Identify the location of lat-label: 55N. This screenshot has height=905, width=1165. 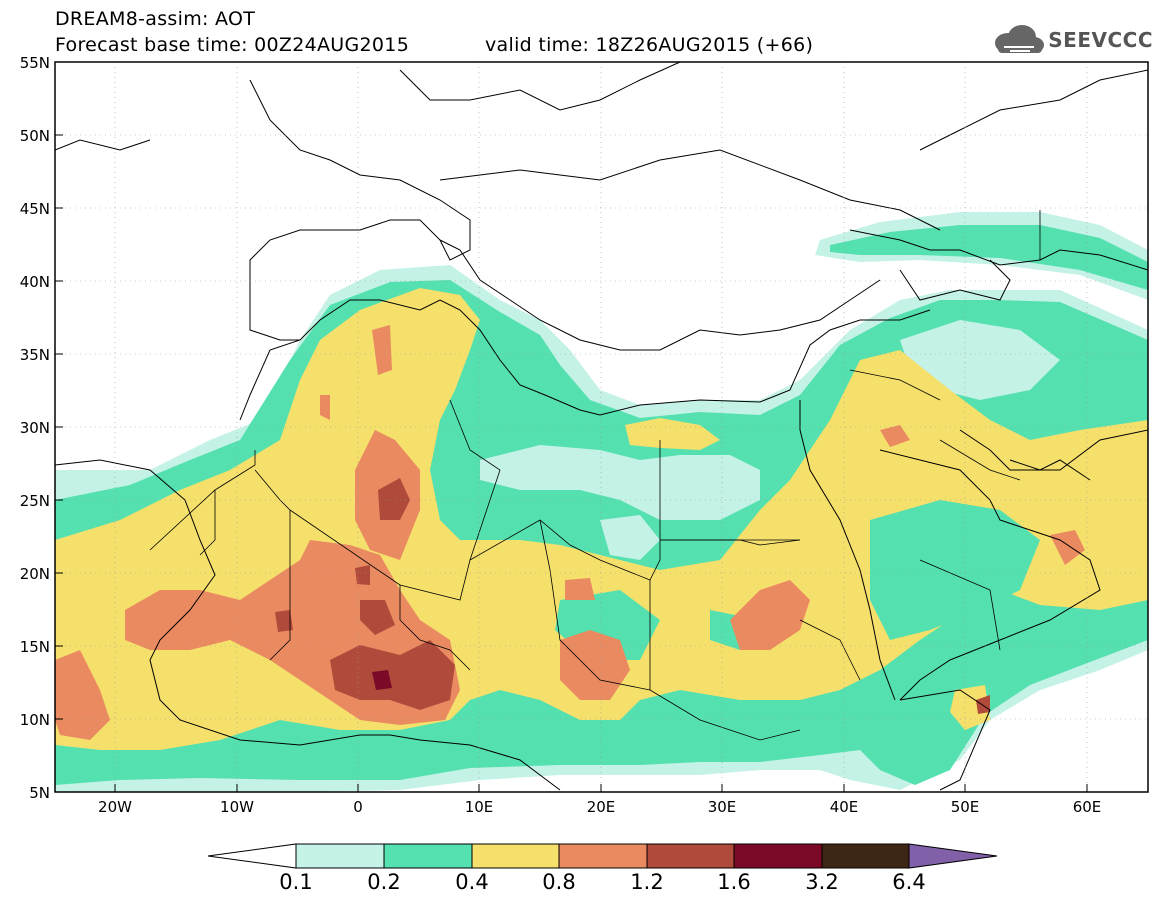
(35, 63).